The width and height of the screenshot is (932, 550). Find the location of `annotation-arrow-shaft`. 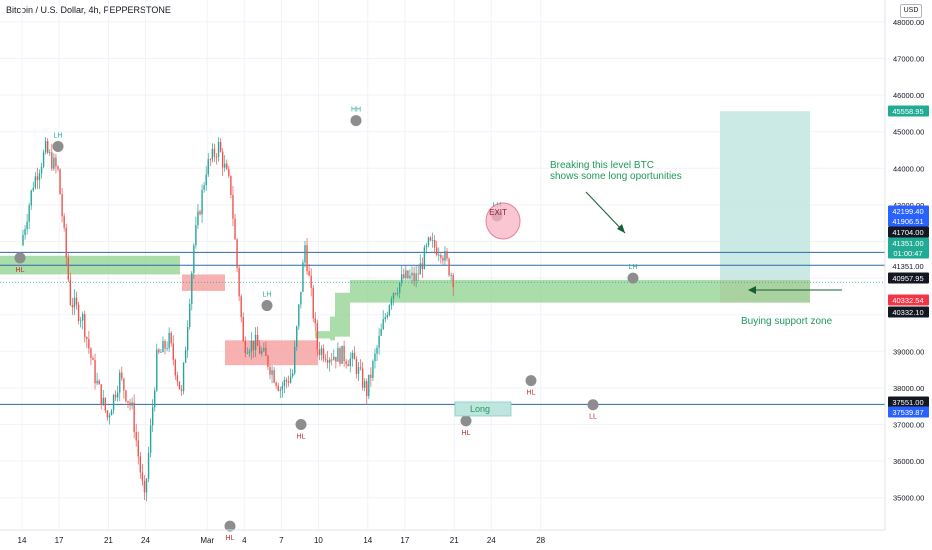

annotation-arrow-shaft is located at coordinates (605, 212).